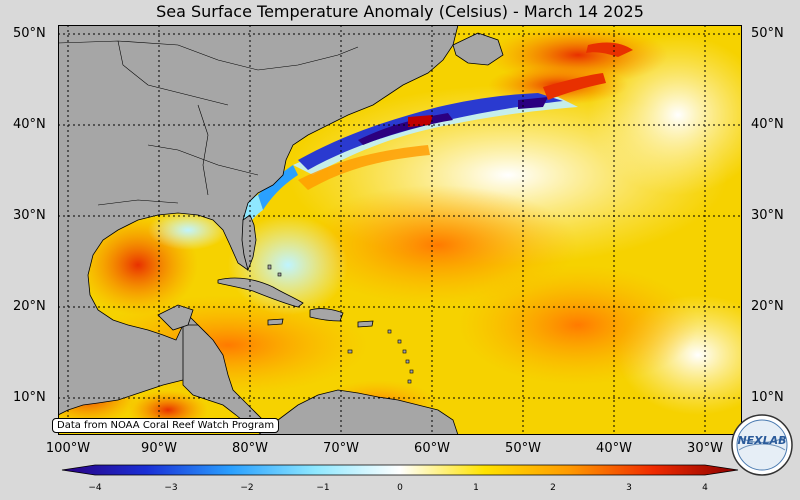 This screenshot has width=800, height=500. Describe the element at coordinates (249, 243) in the screenshot. I see `florida-land` at that location.